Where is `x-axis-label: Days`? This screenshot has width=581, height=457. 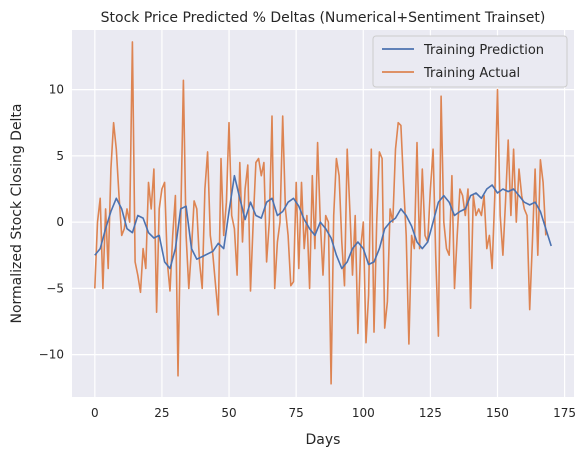
x-axis-label: Days is located at coordinates (323, 440).